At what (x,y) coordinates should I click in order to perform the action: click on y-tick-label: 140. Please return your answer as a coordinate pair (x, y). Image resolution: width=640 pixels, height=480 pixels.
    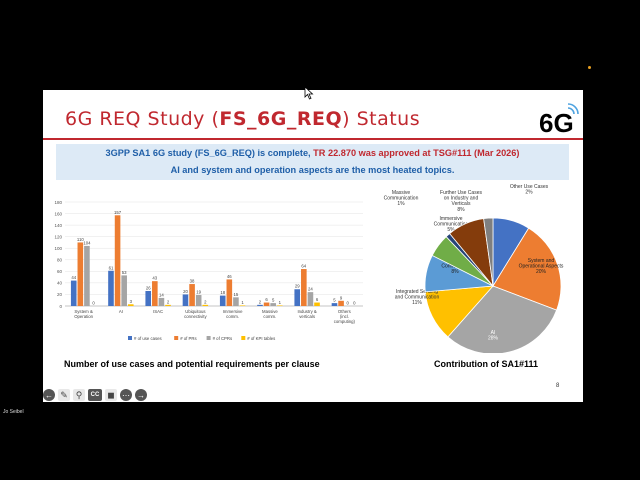
    Looking at the image, I should click on (58, 225).